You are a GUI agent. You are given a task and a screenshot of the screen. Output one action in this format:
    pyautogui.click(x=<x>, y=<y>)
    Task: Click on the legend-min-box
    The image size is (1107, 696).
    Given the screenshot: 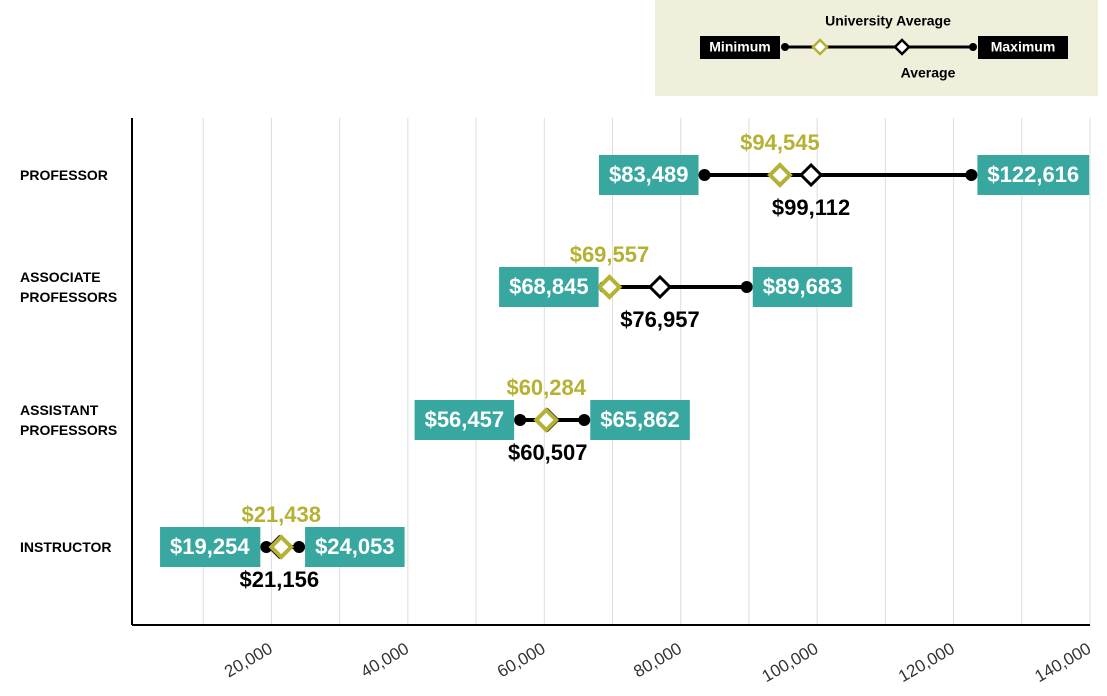 What is the action you would take?
    pyautogui.click(x=740, y=47)
    